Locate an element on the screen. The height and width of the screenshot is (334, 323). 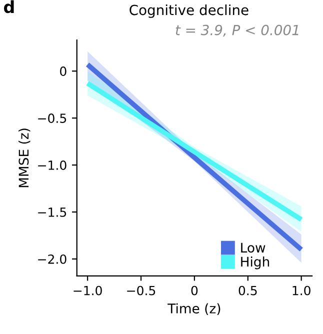
x-tick-label: 0.5 is located at coordinates (247, 291).